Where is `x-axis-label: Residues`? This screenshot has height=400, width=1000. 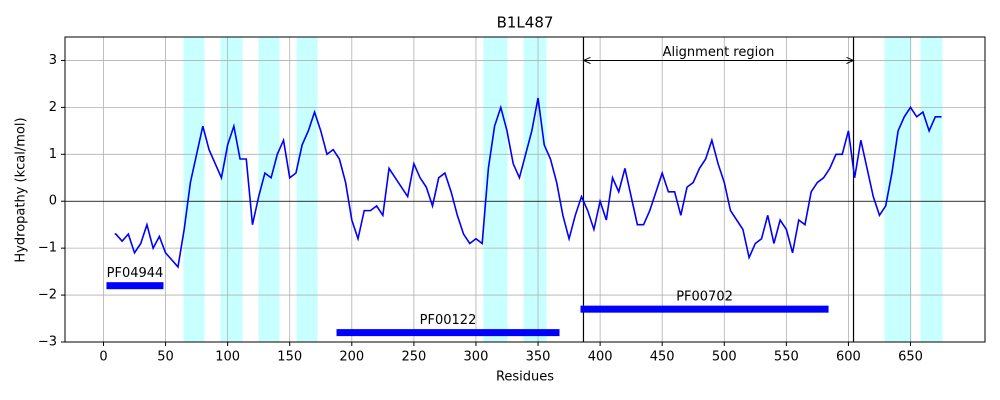
x-axis-label: Residues is located at coordinates (525, 377).